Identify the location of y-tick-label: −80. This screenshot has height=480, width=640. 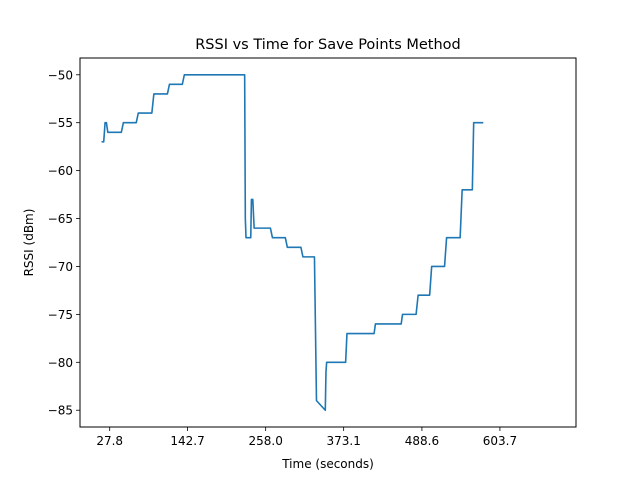
(60, 363).